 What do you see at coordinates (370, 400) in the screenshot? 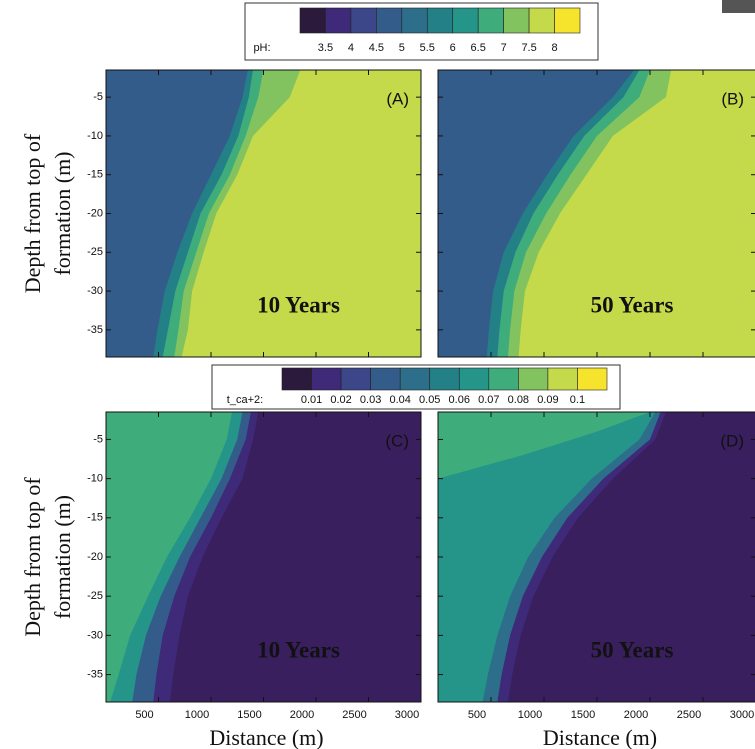
I see `colorbar-tick-label: 0.03` at bounding box center [370, 400].